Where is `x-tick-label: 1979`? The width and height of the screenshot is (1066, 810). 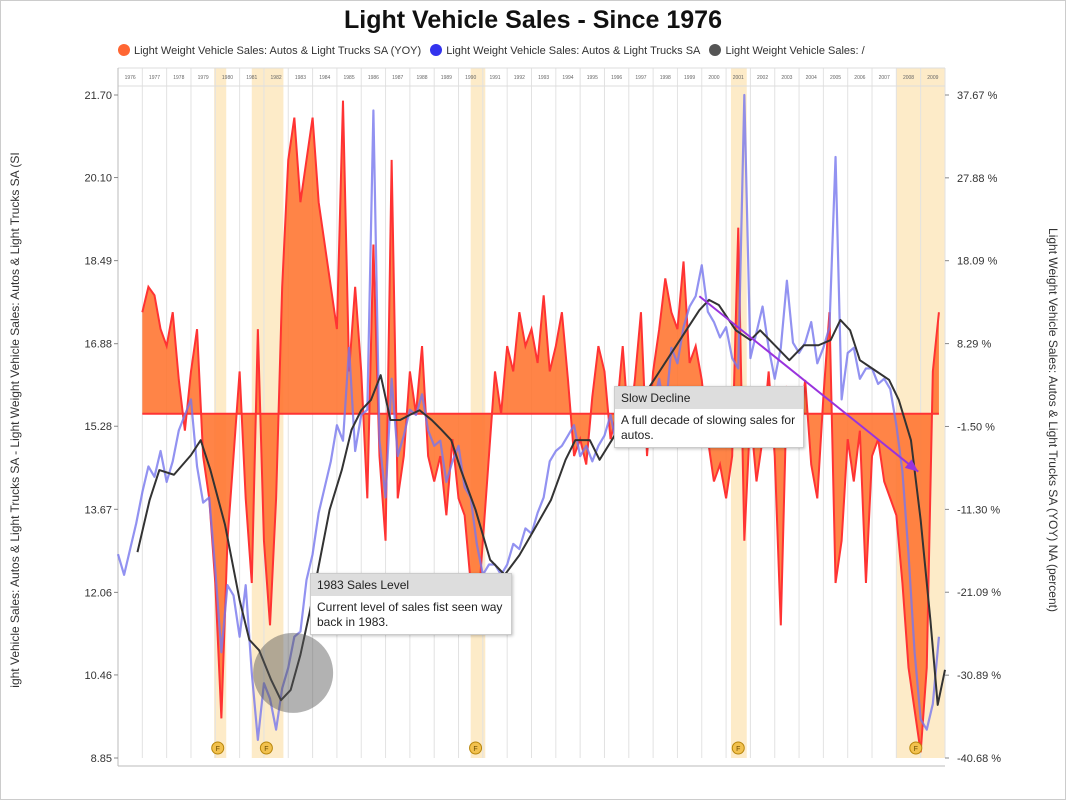 x-tick-label: 1979 is located at coordinates (203, 78).